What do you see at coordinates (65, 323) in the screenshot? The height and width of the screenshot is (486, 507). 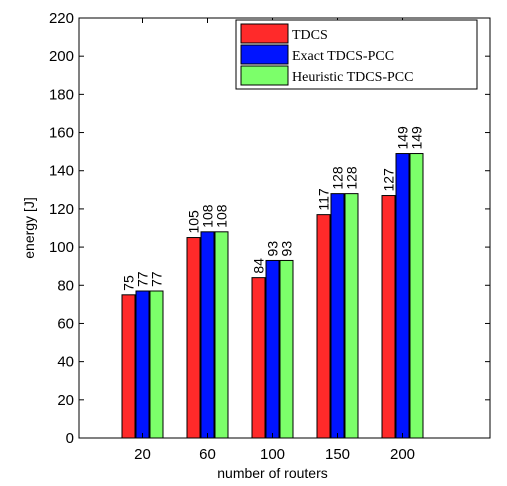 I see `y-tick-label-60: 60` at bounding box center [65, 323].